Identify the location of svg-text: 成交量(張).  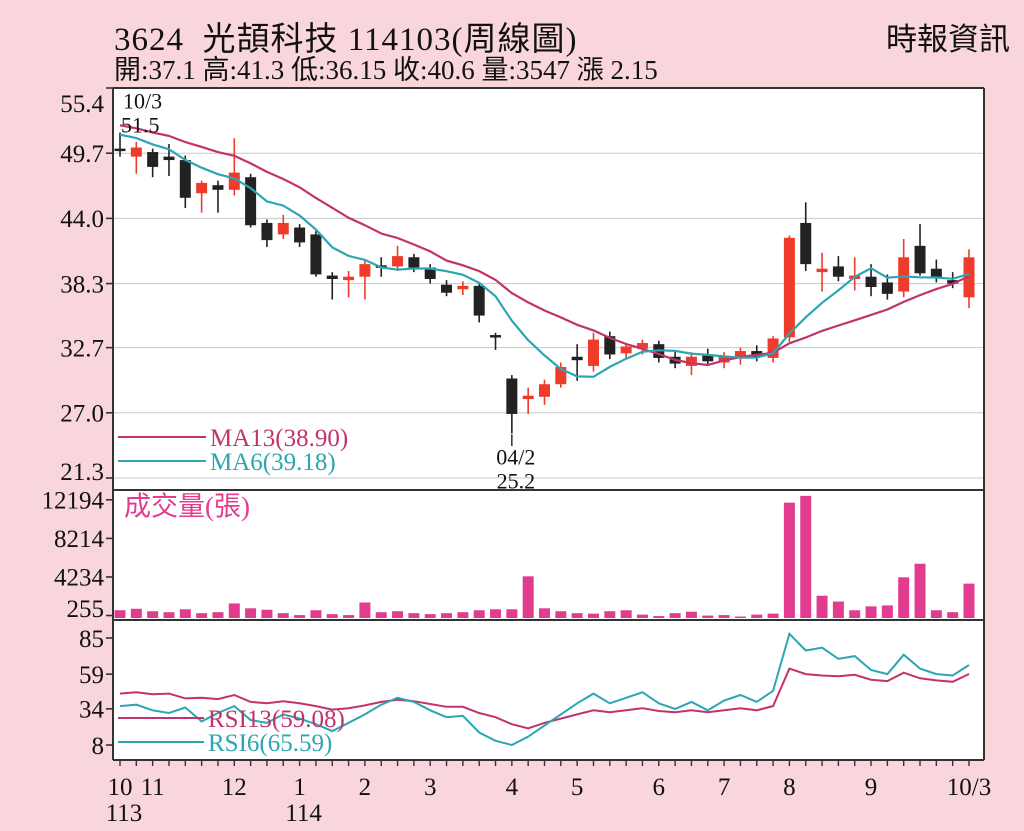
(187, 506).